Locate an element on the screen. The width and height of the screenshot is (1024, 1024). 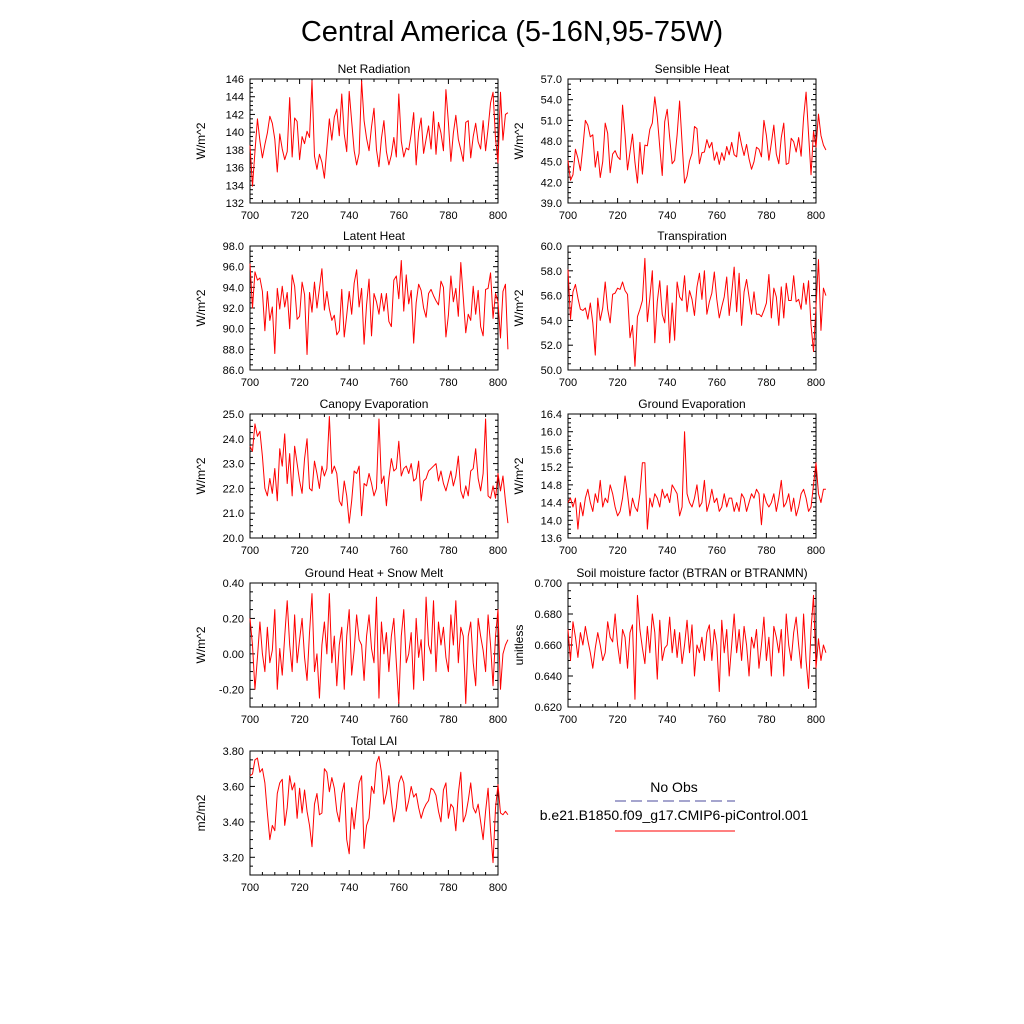
y-tick-label: 88.0 is located at coordinates (233, 350).